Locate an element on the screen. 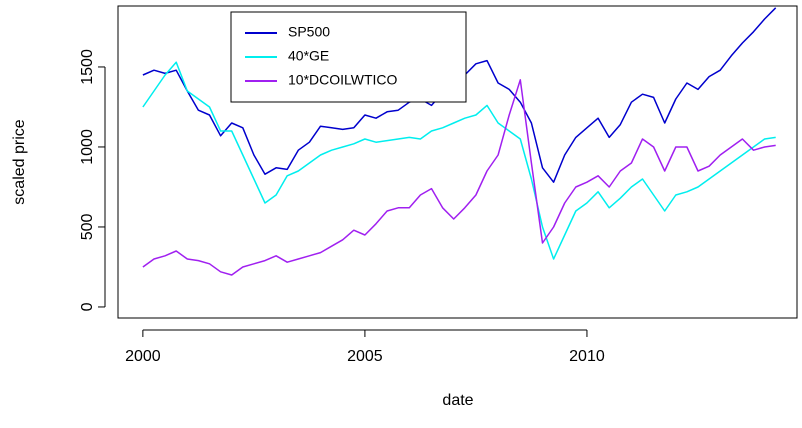 This screenshot has width=802, height=428. y-tick-label: 1500 is located at coordinates (87, 67).